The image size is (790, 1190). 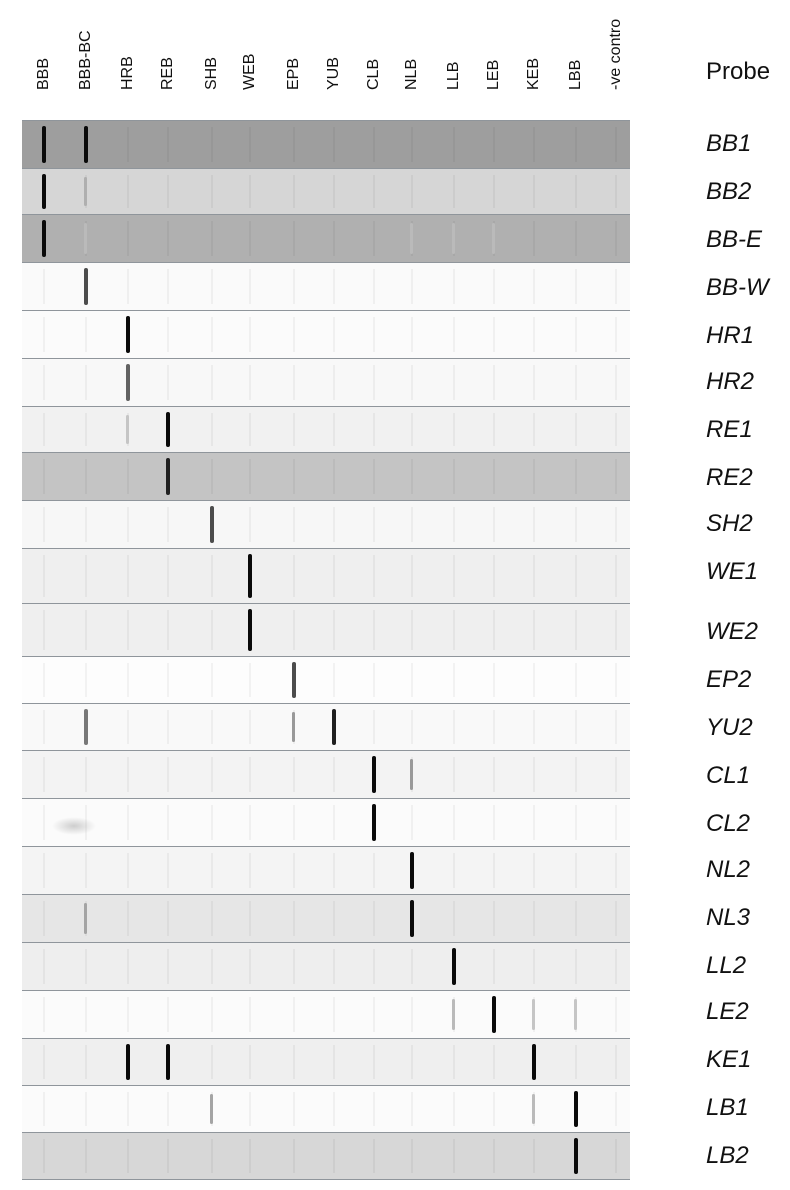 I want to click on probe-strip-cl1, so click(x=326, y=774).